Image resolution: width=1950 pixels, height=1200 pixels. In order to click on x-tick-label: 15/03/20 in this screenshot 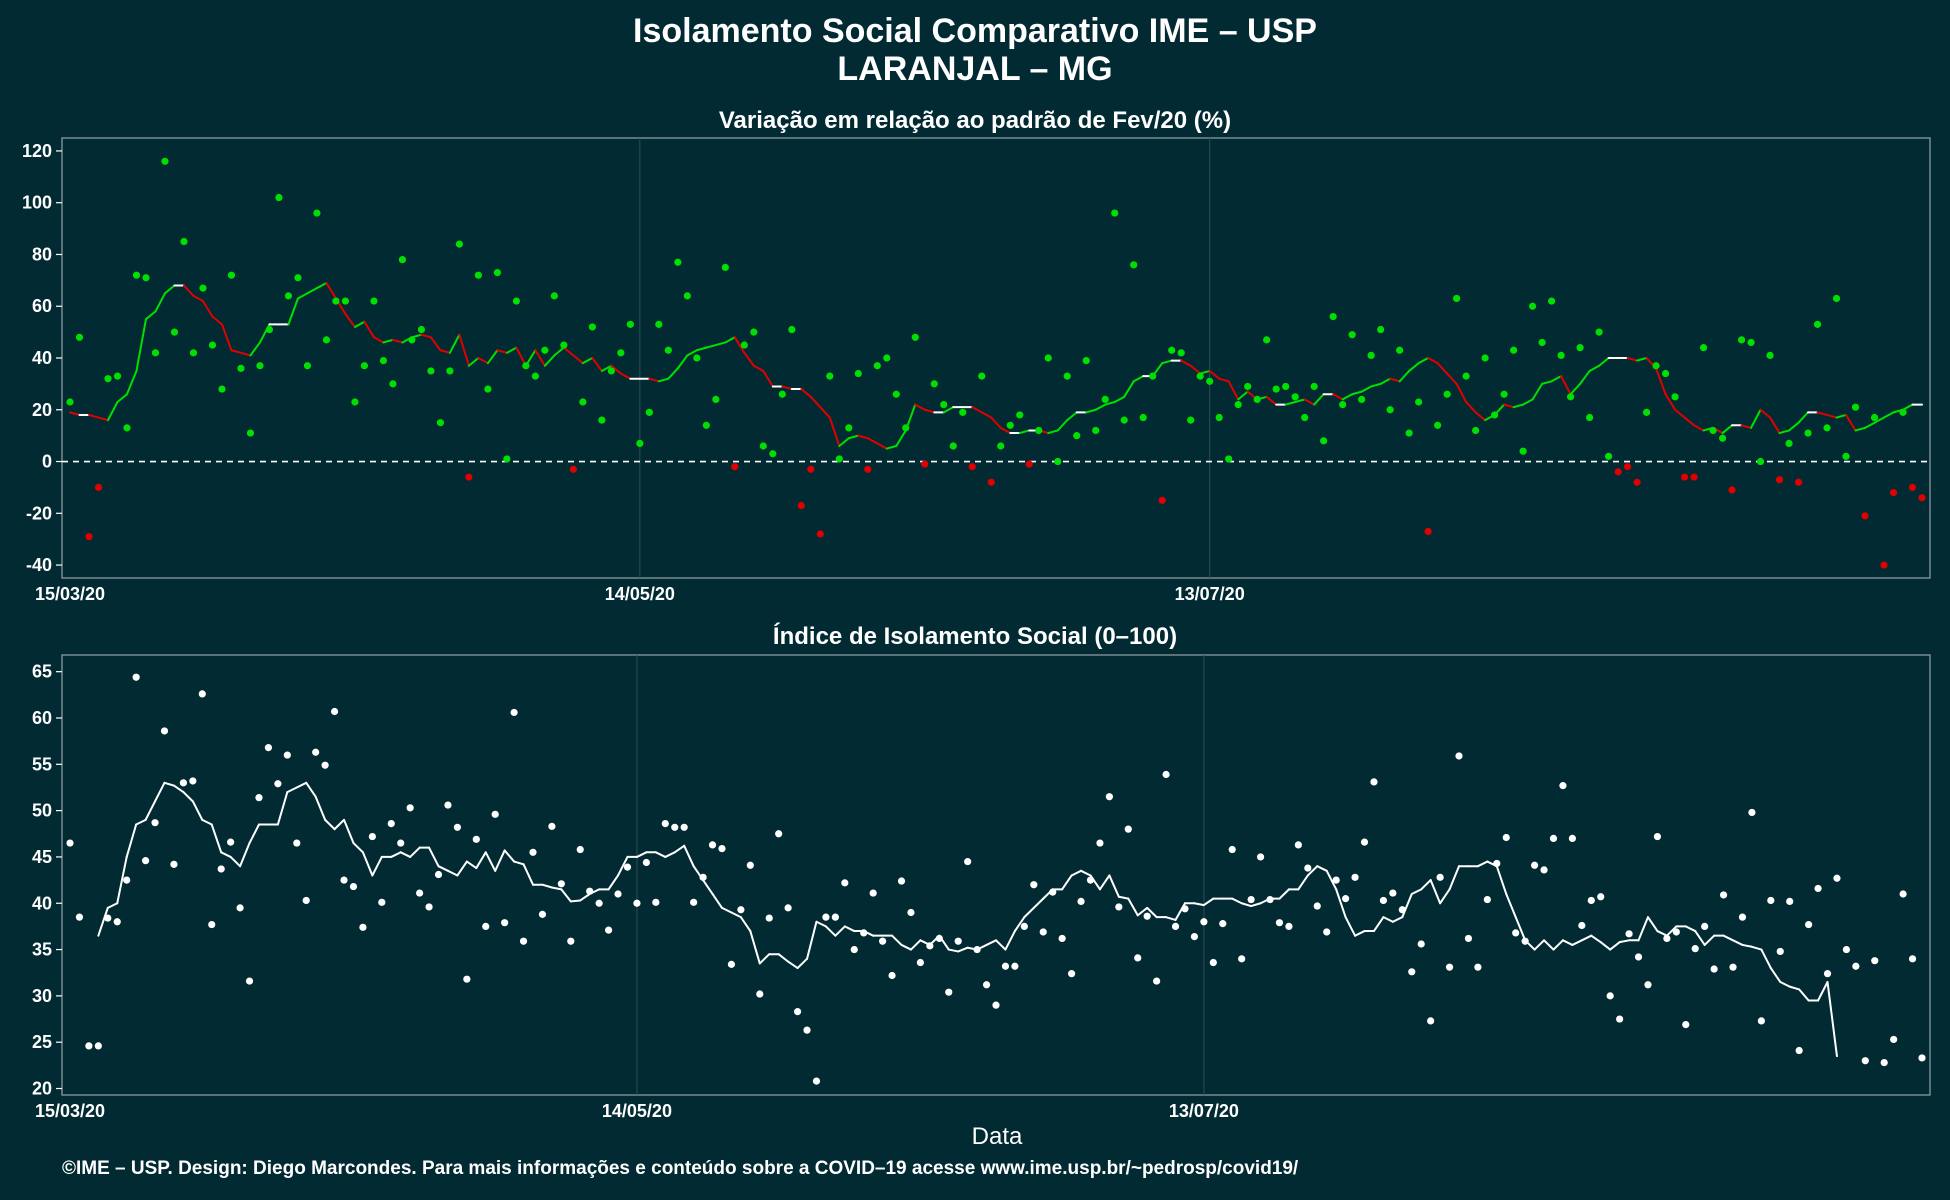, I will do `click(70, 1111)`.